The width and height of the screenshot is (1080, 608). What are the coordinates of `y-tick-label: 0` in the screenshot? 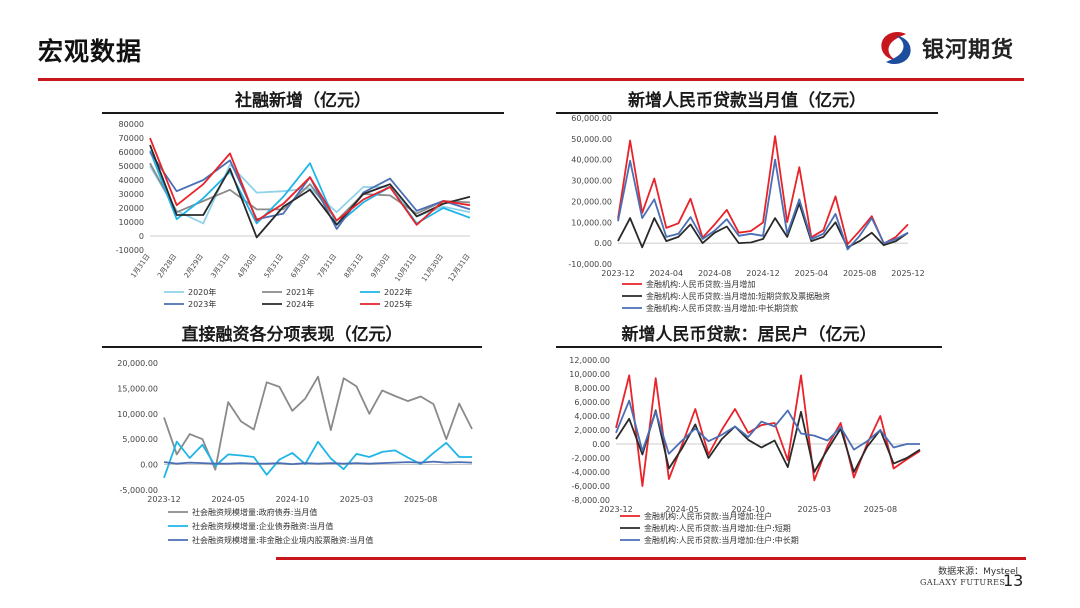 It's located at (141, 236).